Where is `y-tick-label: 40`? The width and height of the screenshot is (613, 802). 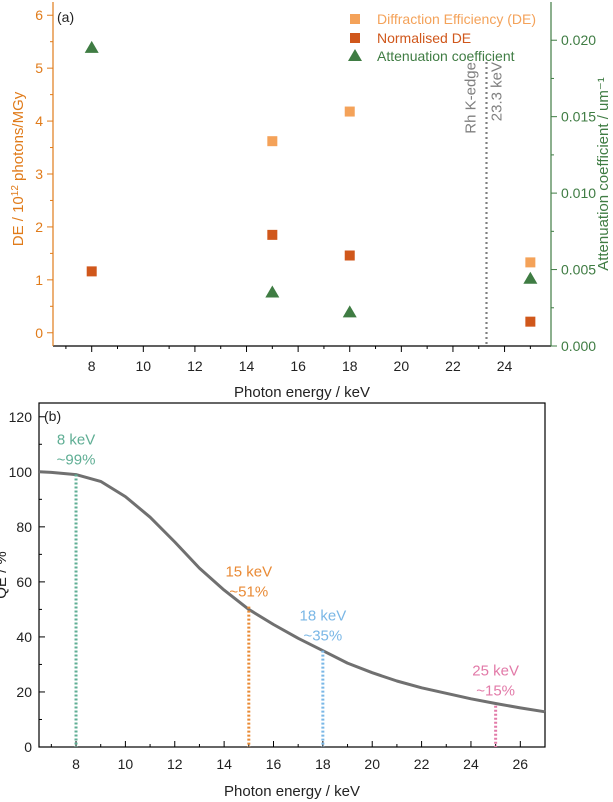
y-tick-label: 40 is located at coordinates (24, 637).